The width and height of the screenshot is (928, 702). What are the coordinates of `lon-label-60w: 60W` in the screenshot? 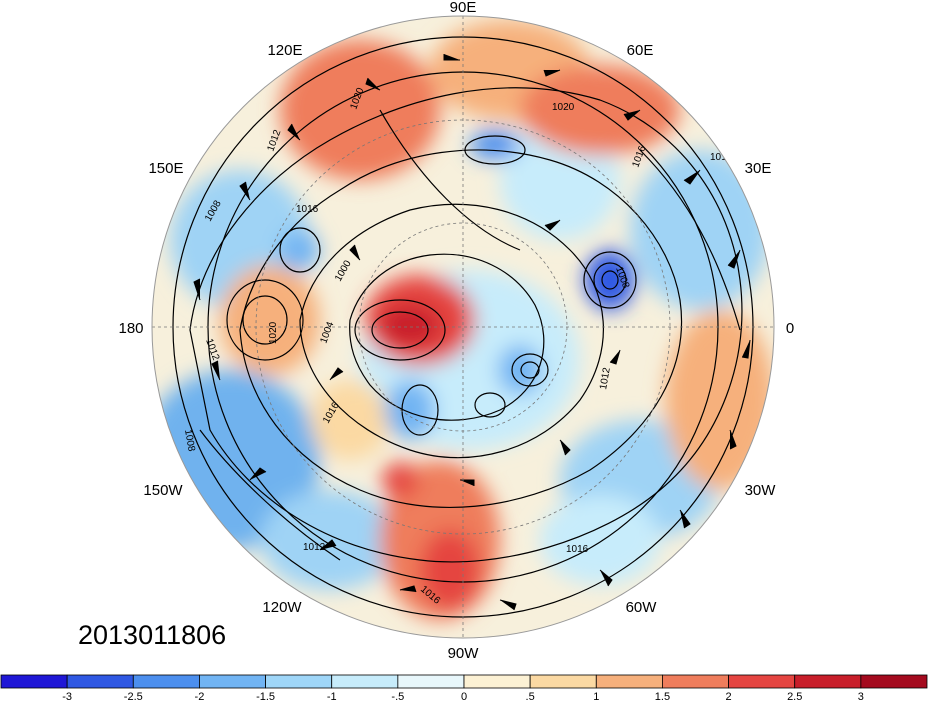 It's located at (642, 607).